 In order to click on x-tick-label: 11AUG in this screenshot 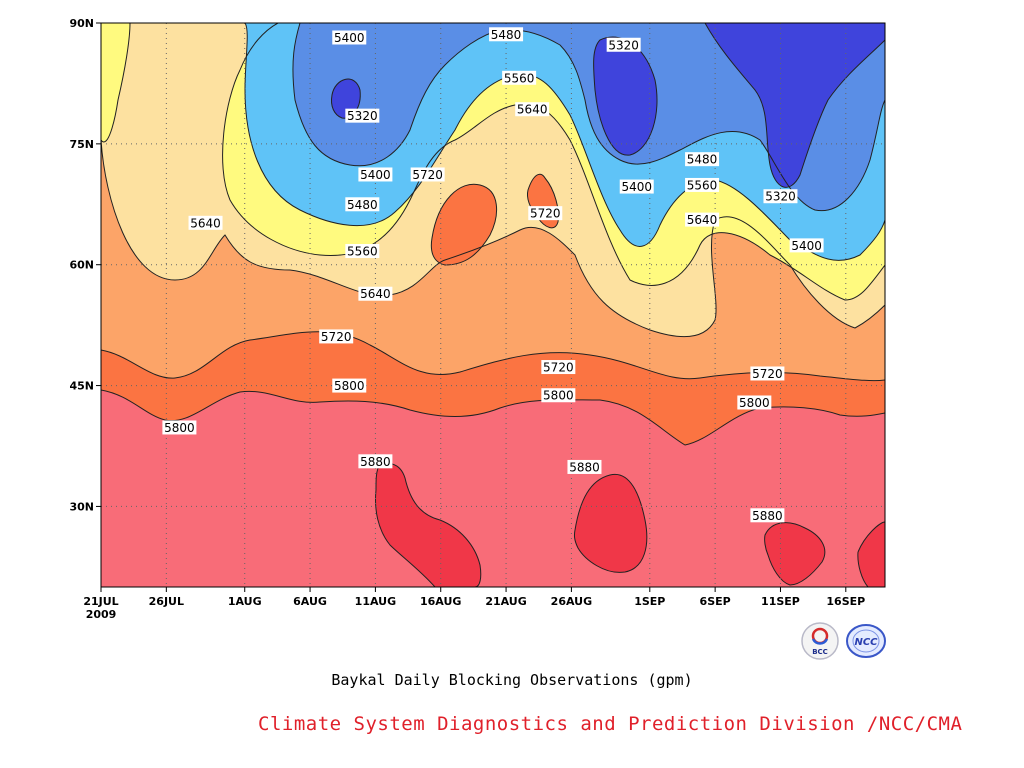, I will do `click(375, 601)`.